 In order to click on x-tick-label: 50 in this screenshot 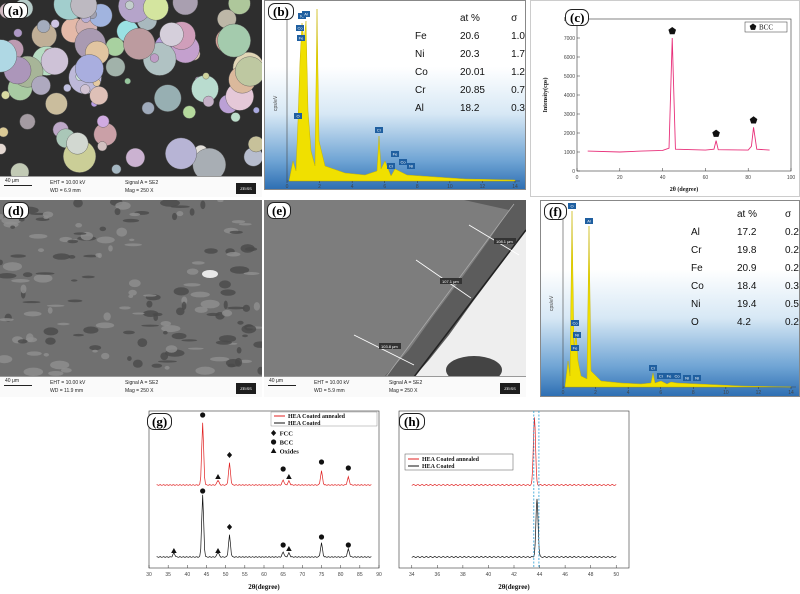, I will do `click(616, 575)`.